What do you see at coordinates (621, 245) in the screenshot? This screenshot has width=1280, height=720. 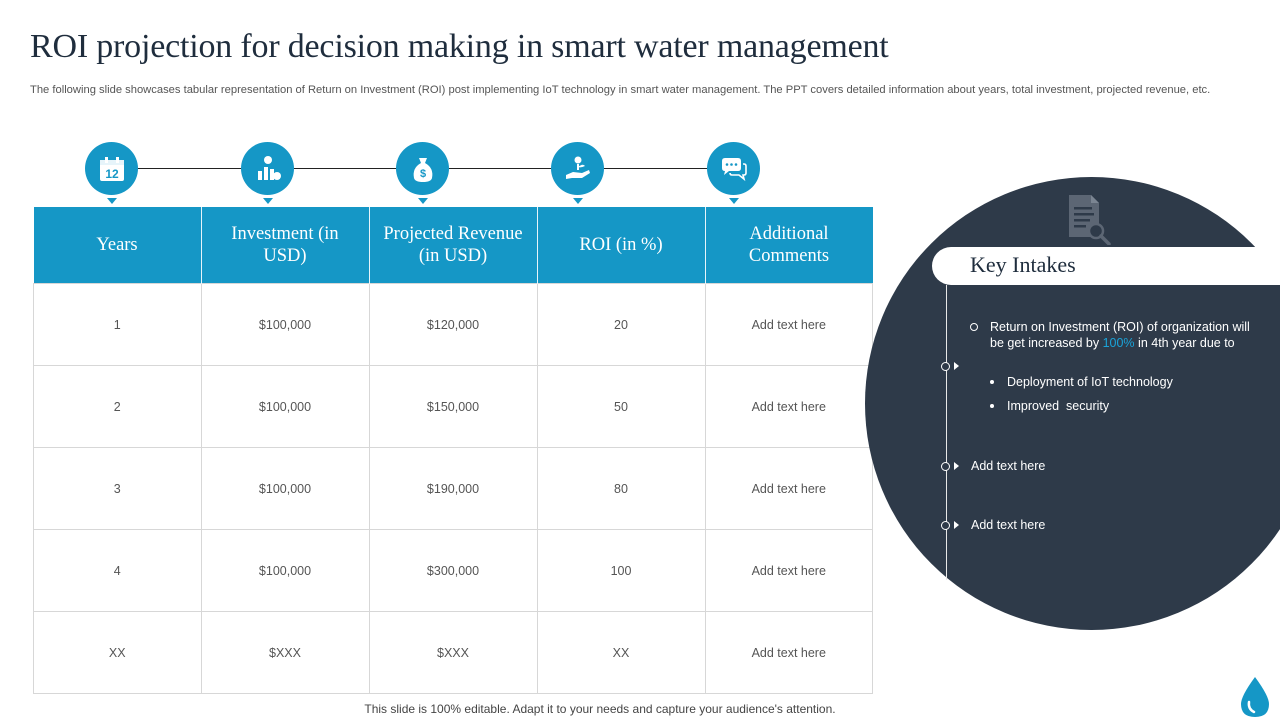 I see `header-roi: ROI (in %)` at bounding box center [621, 245].